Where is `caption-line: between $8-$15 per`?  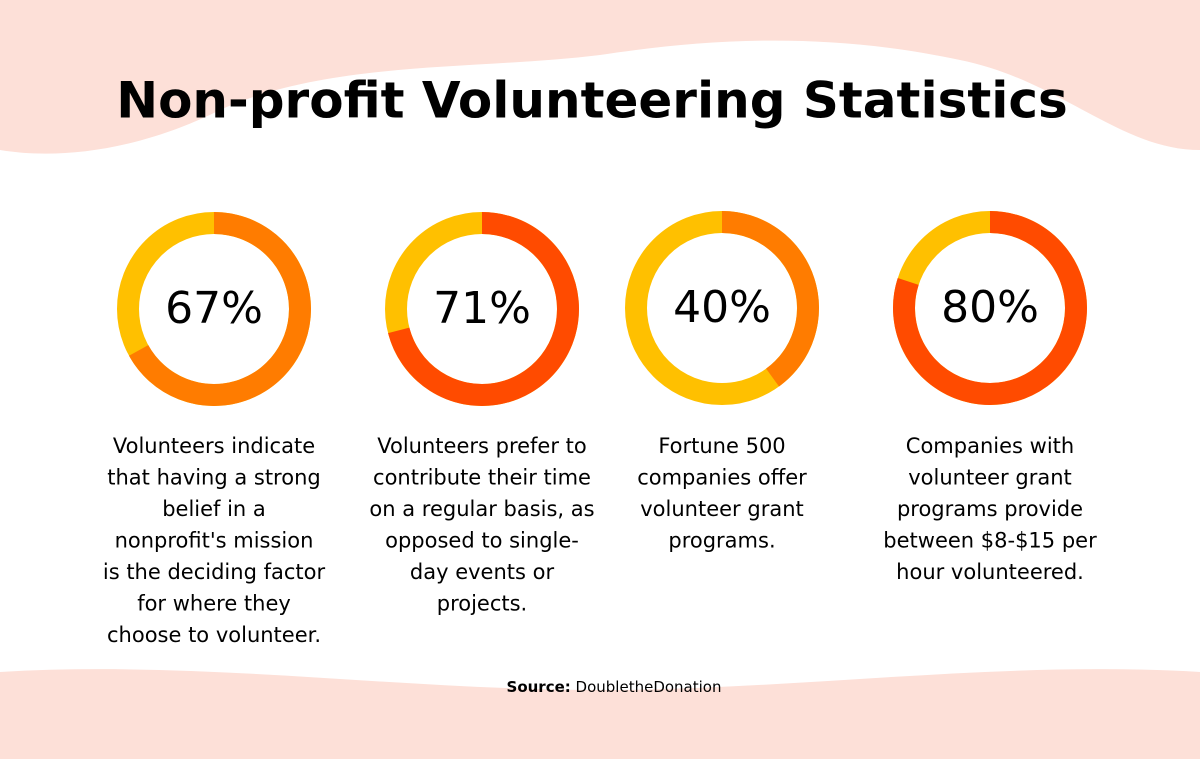 caption-line: between $8-$15 per is located at coordinates (990, 541).